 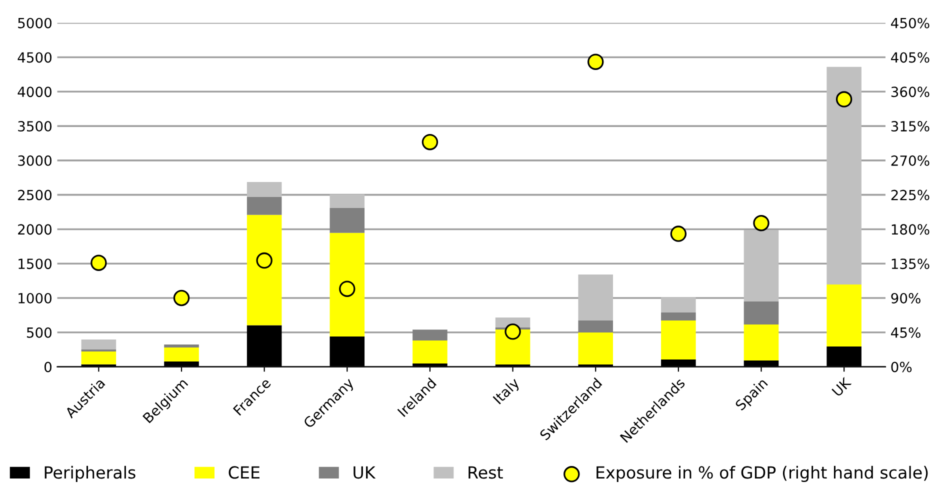 I want to click on y2-tick-label: 450%, so click(x=910, y=23).